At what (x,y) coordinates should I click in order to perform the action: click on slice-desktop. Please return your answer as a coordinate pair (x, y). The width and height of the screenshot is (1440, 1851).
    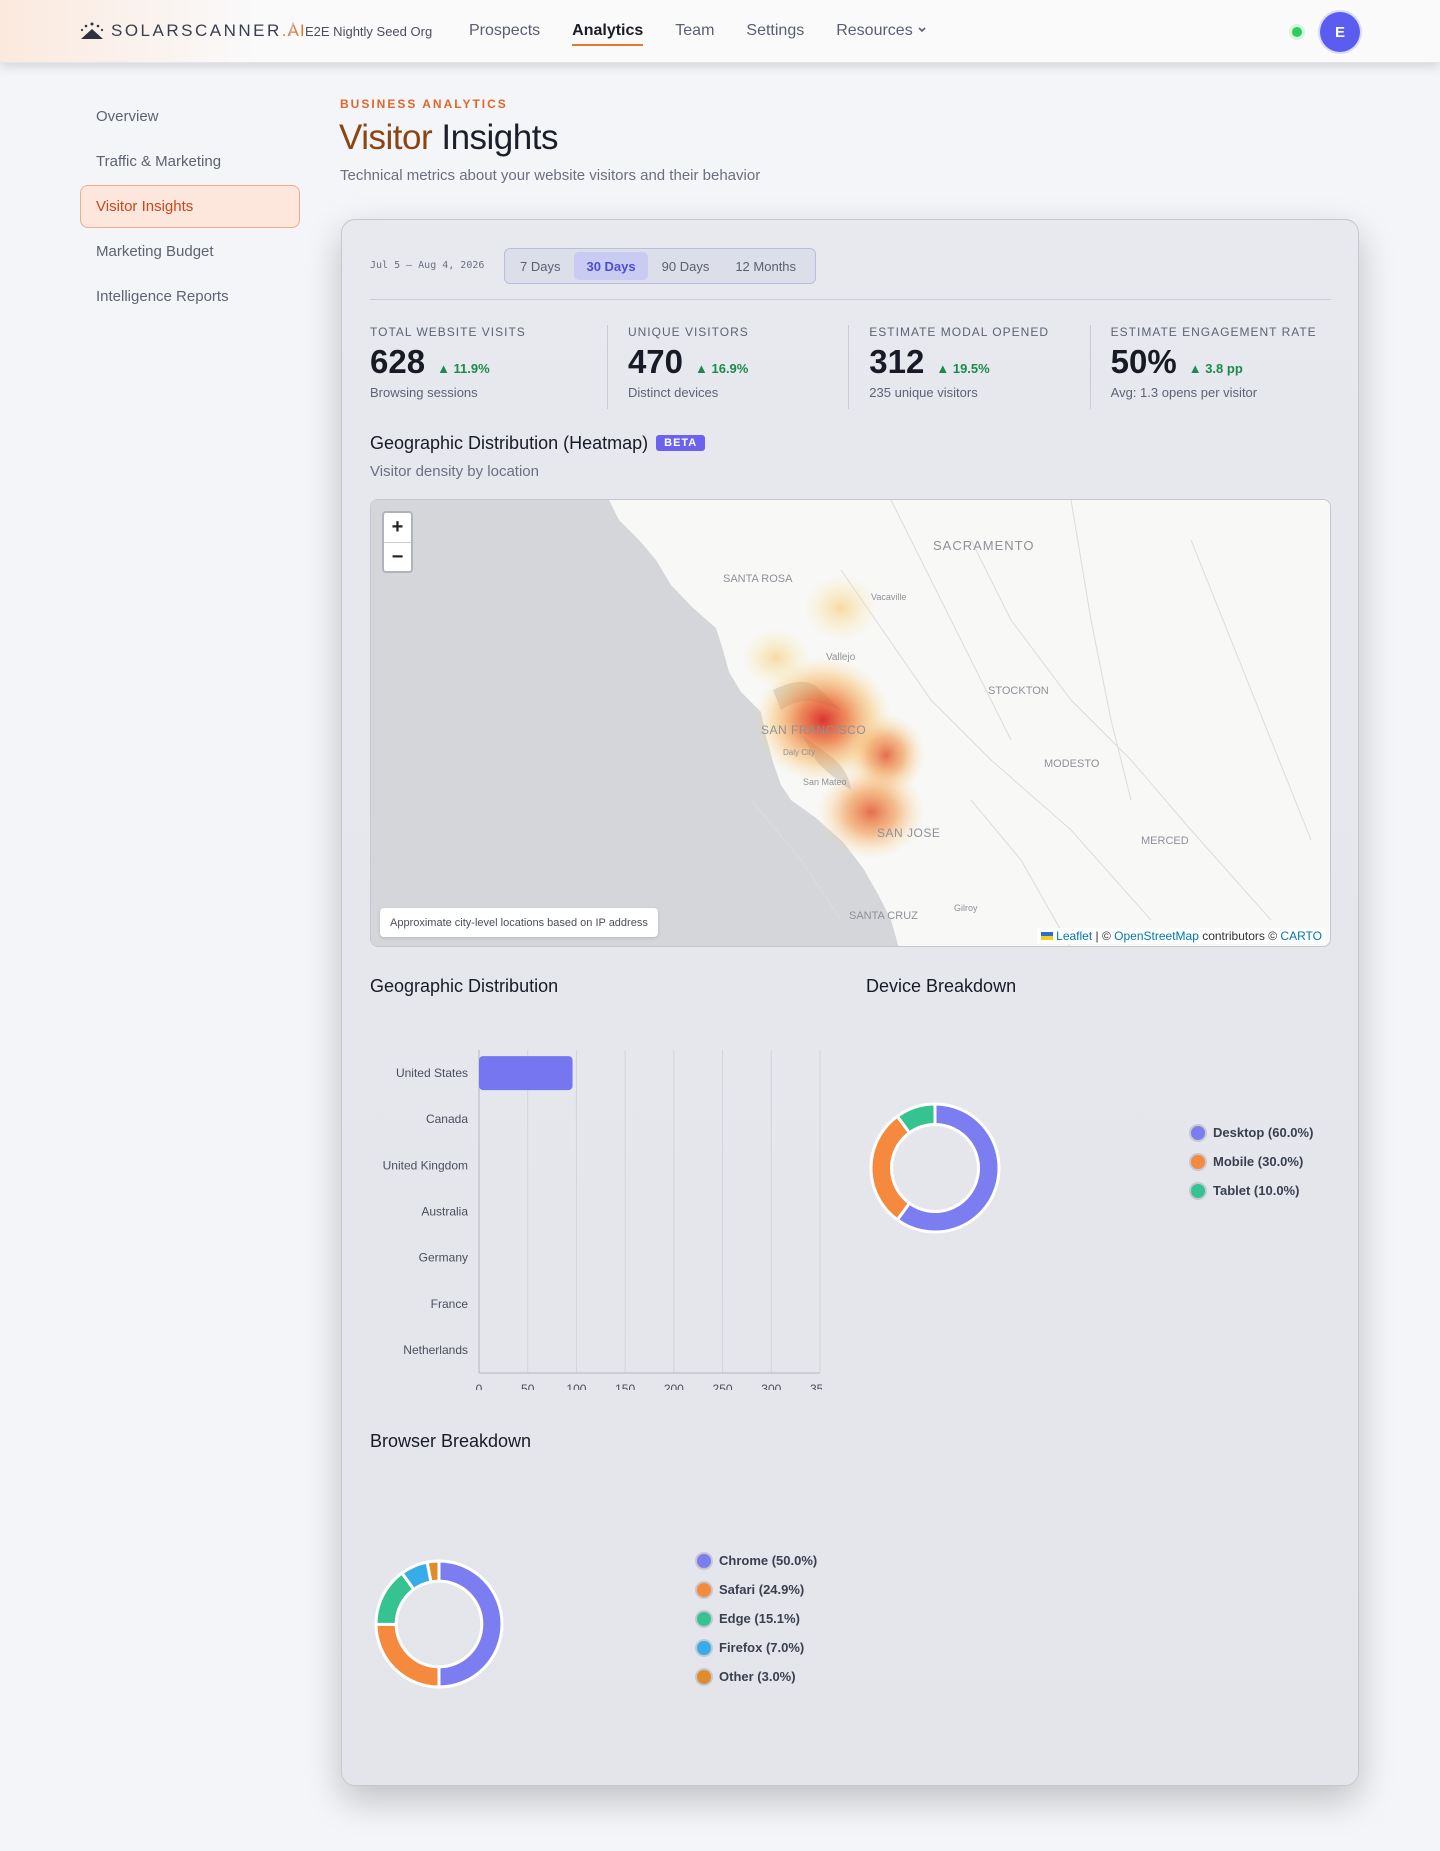
    Looking at the image, I should click on (948, 1168).